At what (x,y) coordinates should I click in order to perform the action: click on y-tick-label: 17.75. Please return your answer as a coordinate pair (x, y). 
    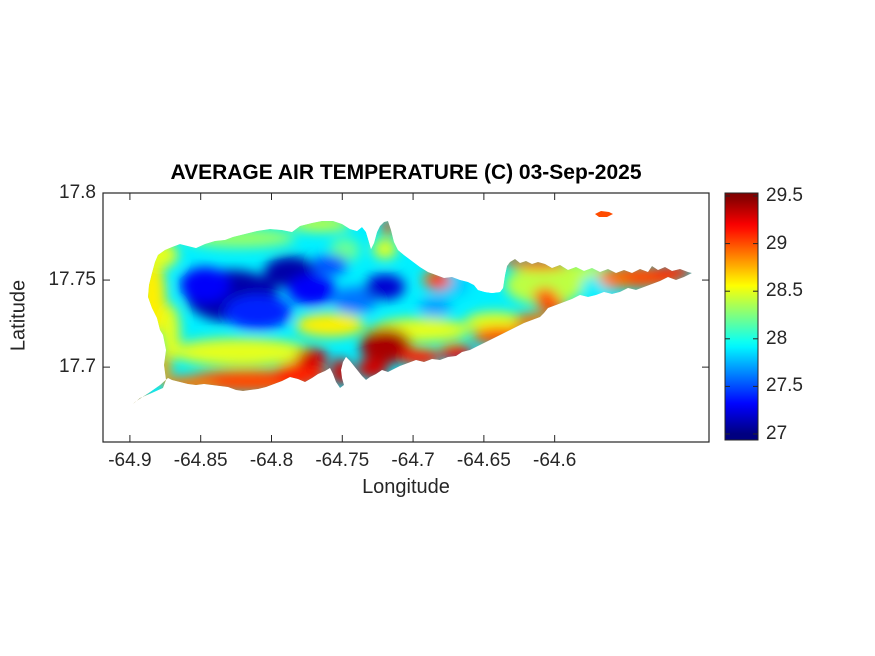
    Looking at the image, I should click on (72, 280).